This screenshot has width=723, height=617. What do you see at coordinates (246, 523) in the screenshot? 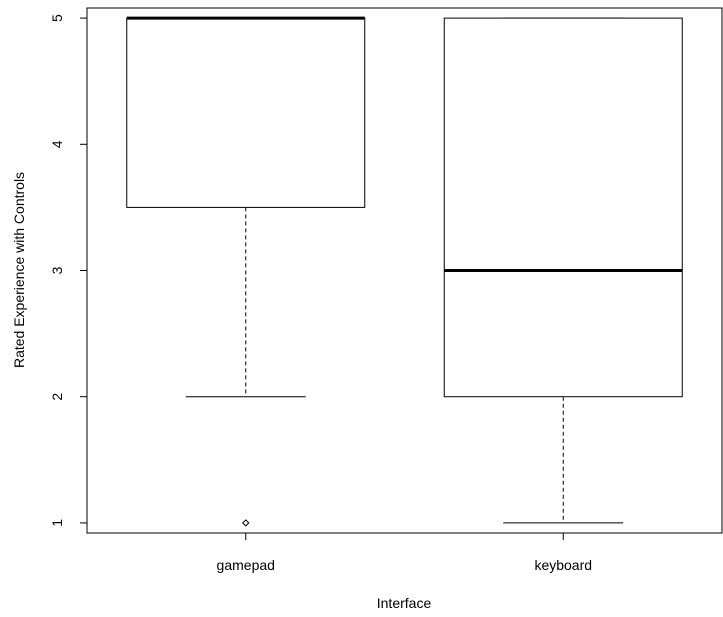
I see `outlier-point` at bounding box center [246, 523].